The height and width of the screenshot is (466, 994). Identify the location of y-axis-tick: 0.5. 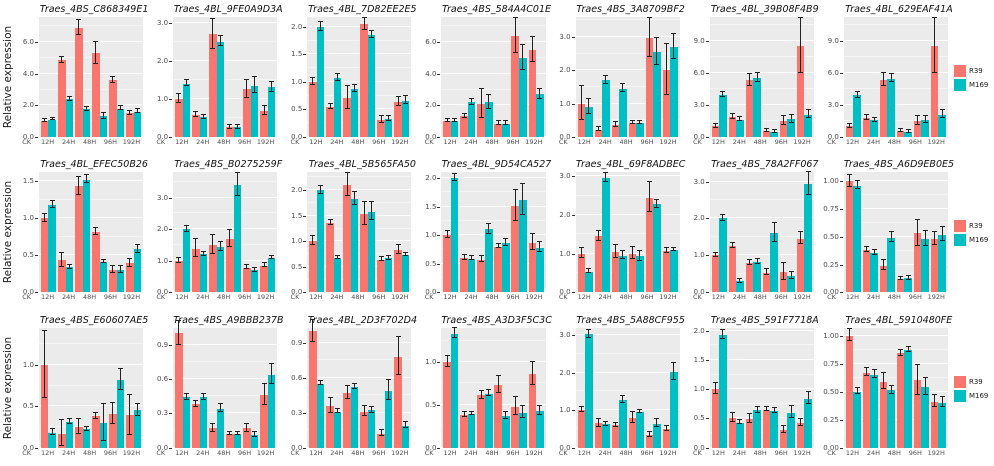
(433, 263).